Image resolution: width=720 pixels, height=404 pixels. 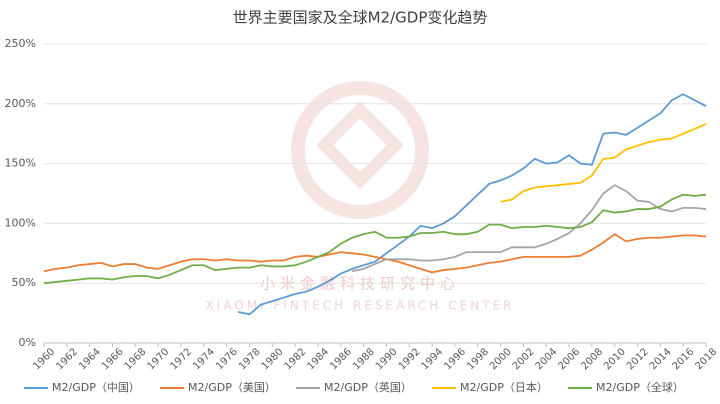 What do you see at coordinates (504, 387) in the screenshot?
I see `legend-label: M2/GDP（日本）` at bounding box center [504, 387].